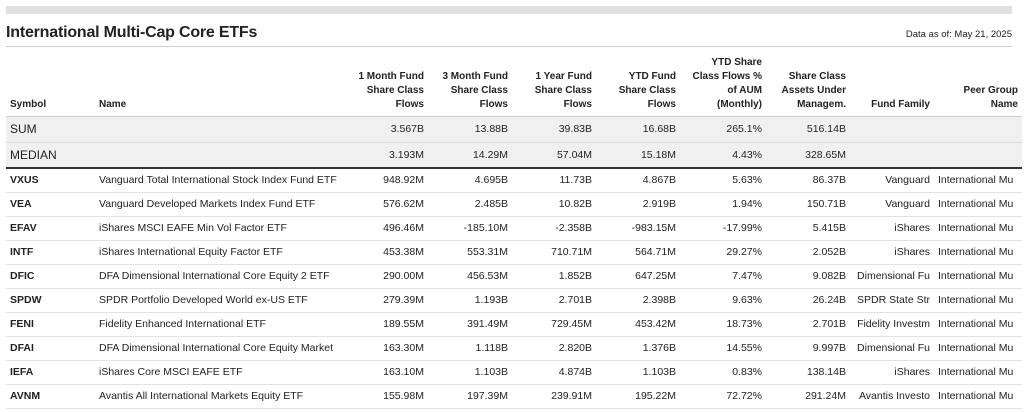  Describe the element at coordinates (723, 300) in the screenshot. I see `pct-aum-cell: 9.63%` at that location.